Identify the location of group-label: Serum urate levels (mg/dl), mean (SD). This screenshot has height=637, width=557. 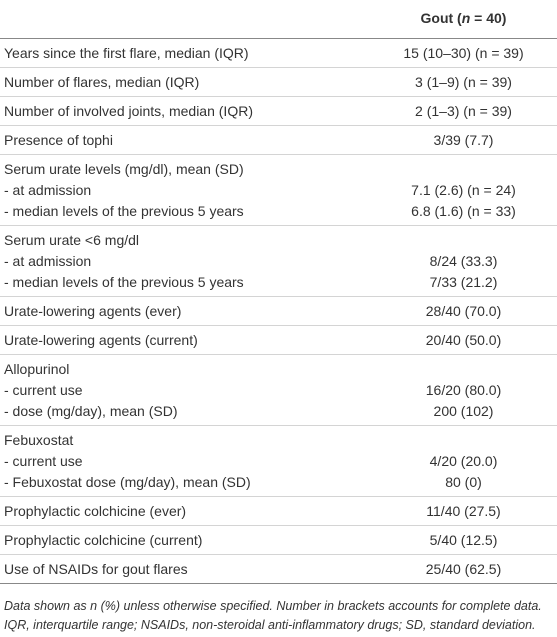
(124, 169).